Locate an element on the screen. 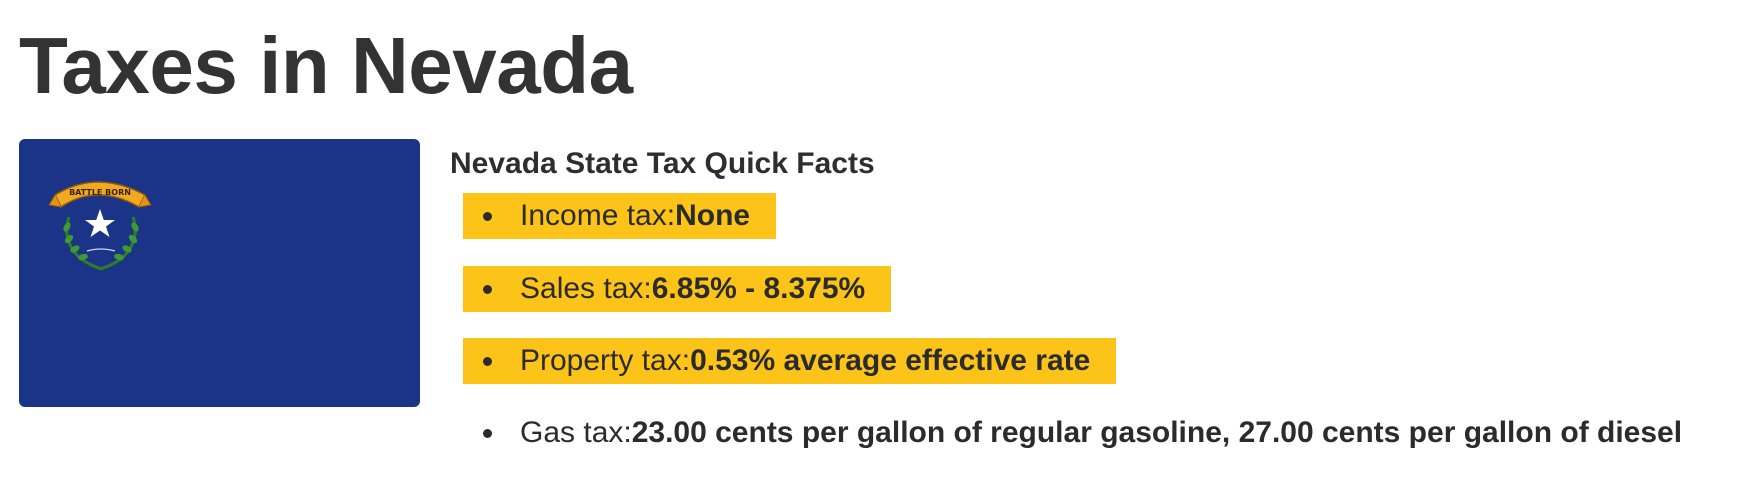  fact-value: 0.53% average effective rate is located at coordinates (890, 360).